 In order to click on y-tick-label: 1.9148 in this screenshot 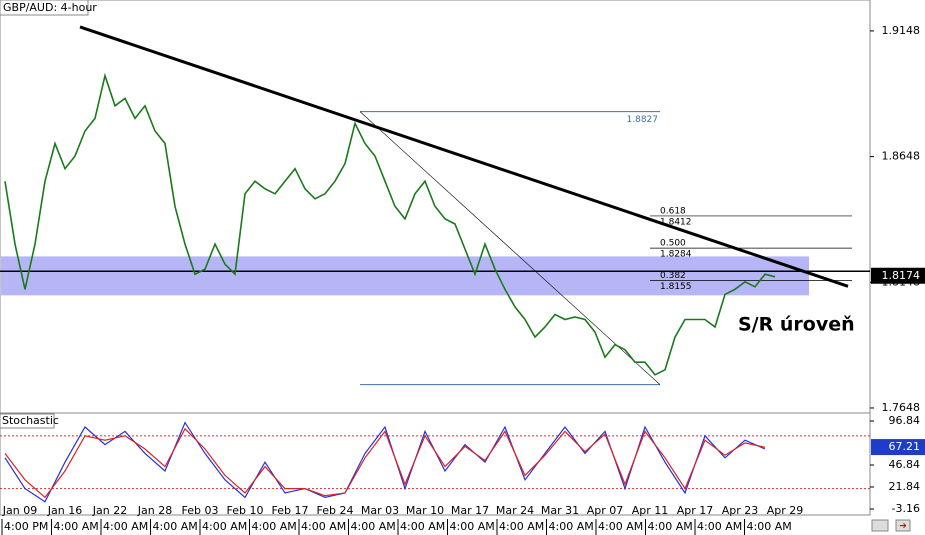, I will do `click(901, 30)`.